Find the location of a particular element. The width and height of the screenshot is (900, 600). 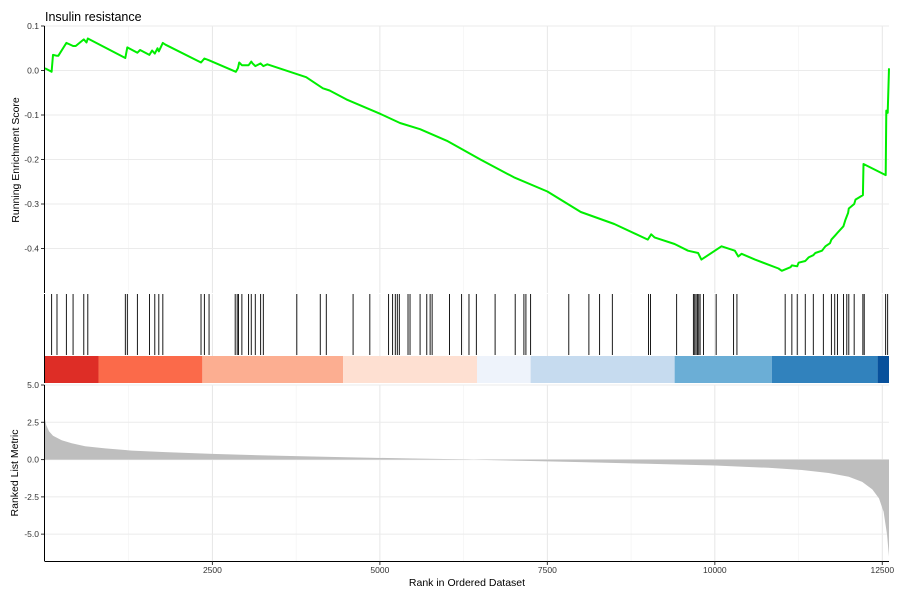

x-tick-label: 12500 is located at coordinates (882, 570).